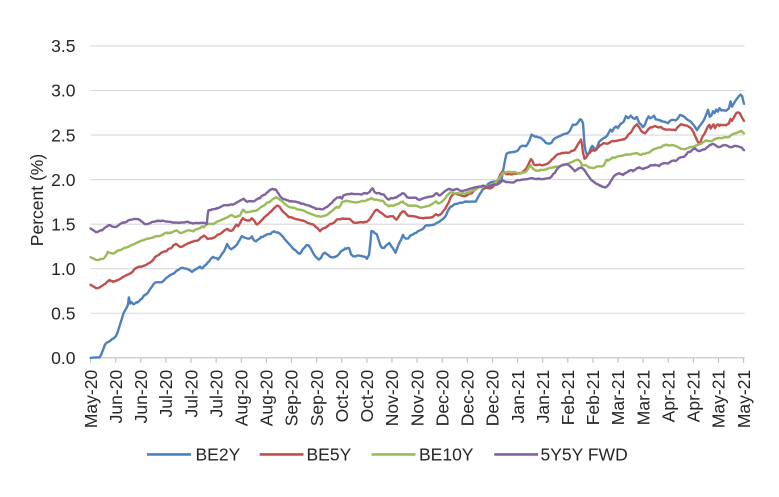 This screenshot has width=779, height=497. What do you see at coordinates (63, 180) in the screenshot?
I see `svg-text: 2.0` at bounding box center [63, 180].